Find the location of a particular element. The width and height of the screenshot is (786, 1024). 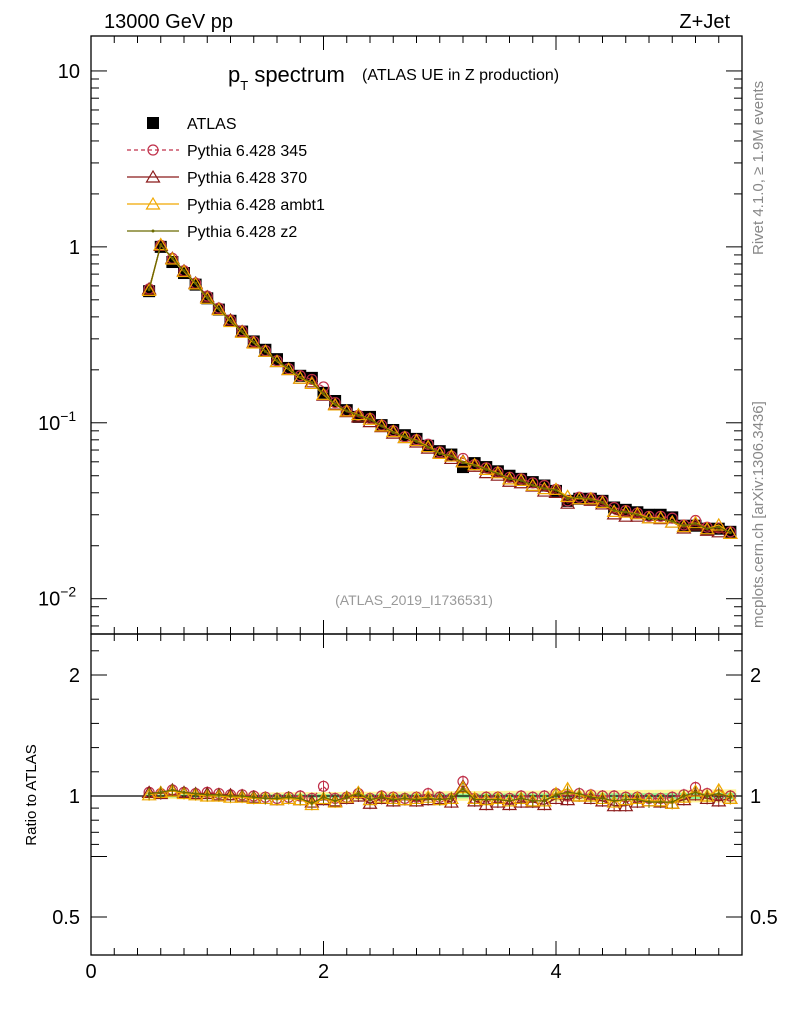

legend-label: Pythia 6.428 370 is located at coordinates (247, 178).